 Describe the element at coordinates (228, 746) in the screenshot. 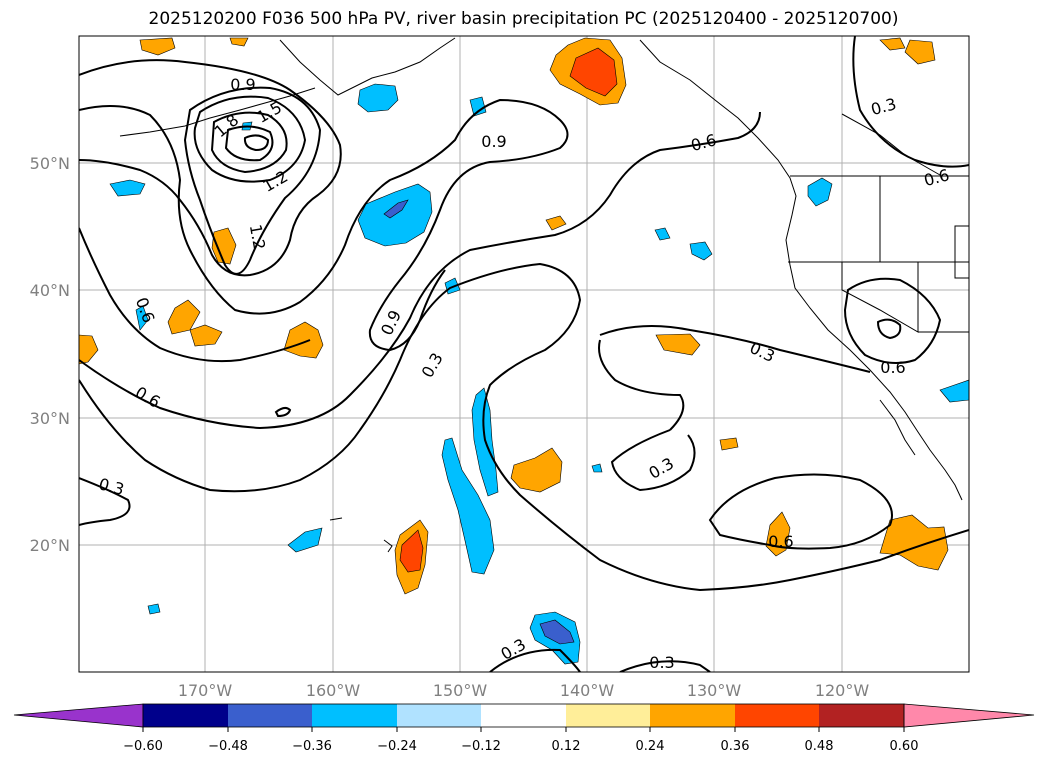

I see `colorbar-tick-label: −0.48` at that location.